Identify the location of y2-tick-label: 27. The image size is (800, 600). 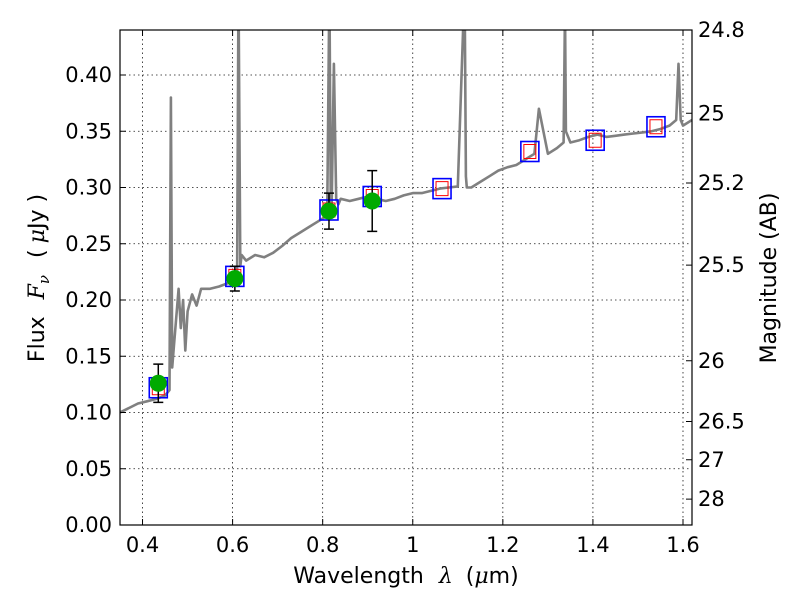
(711, 460).